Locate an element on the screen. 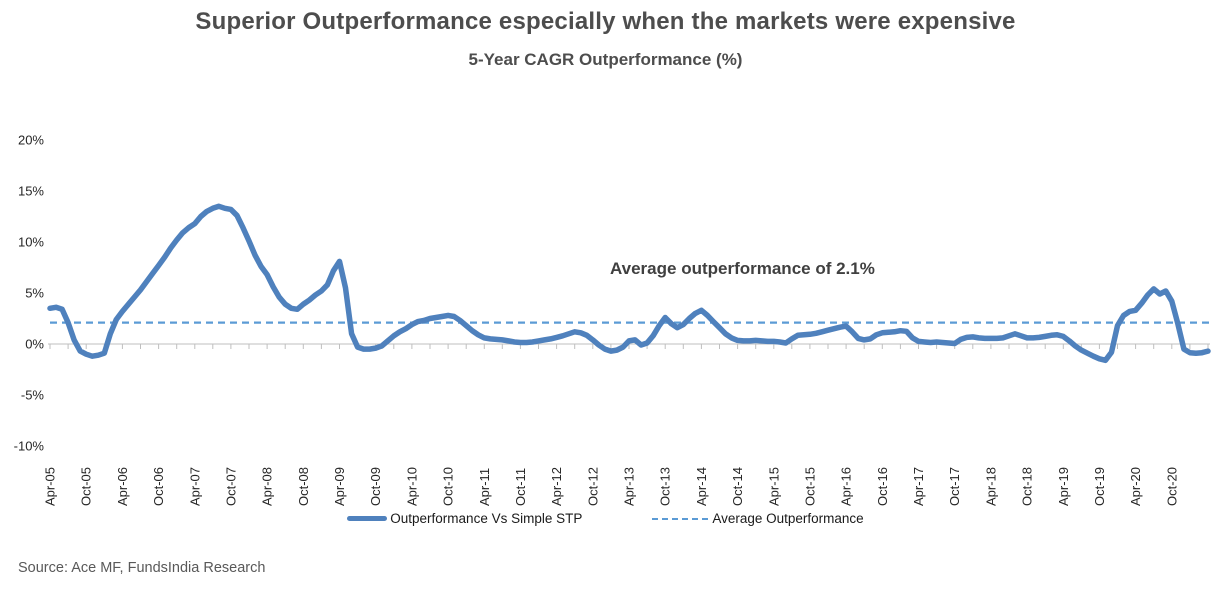 This screenshot has height=592, width=1211. x-axis-label: Apr-07 is located at coordinates (194, 486).